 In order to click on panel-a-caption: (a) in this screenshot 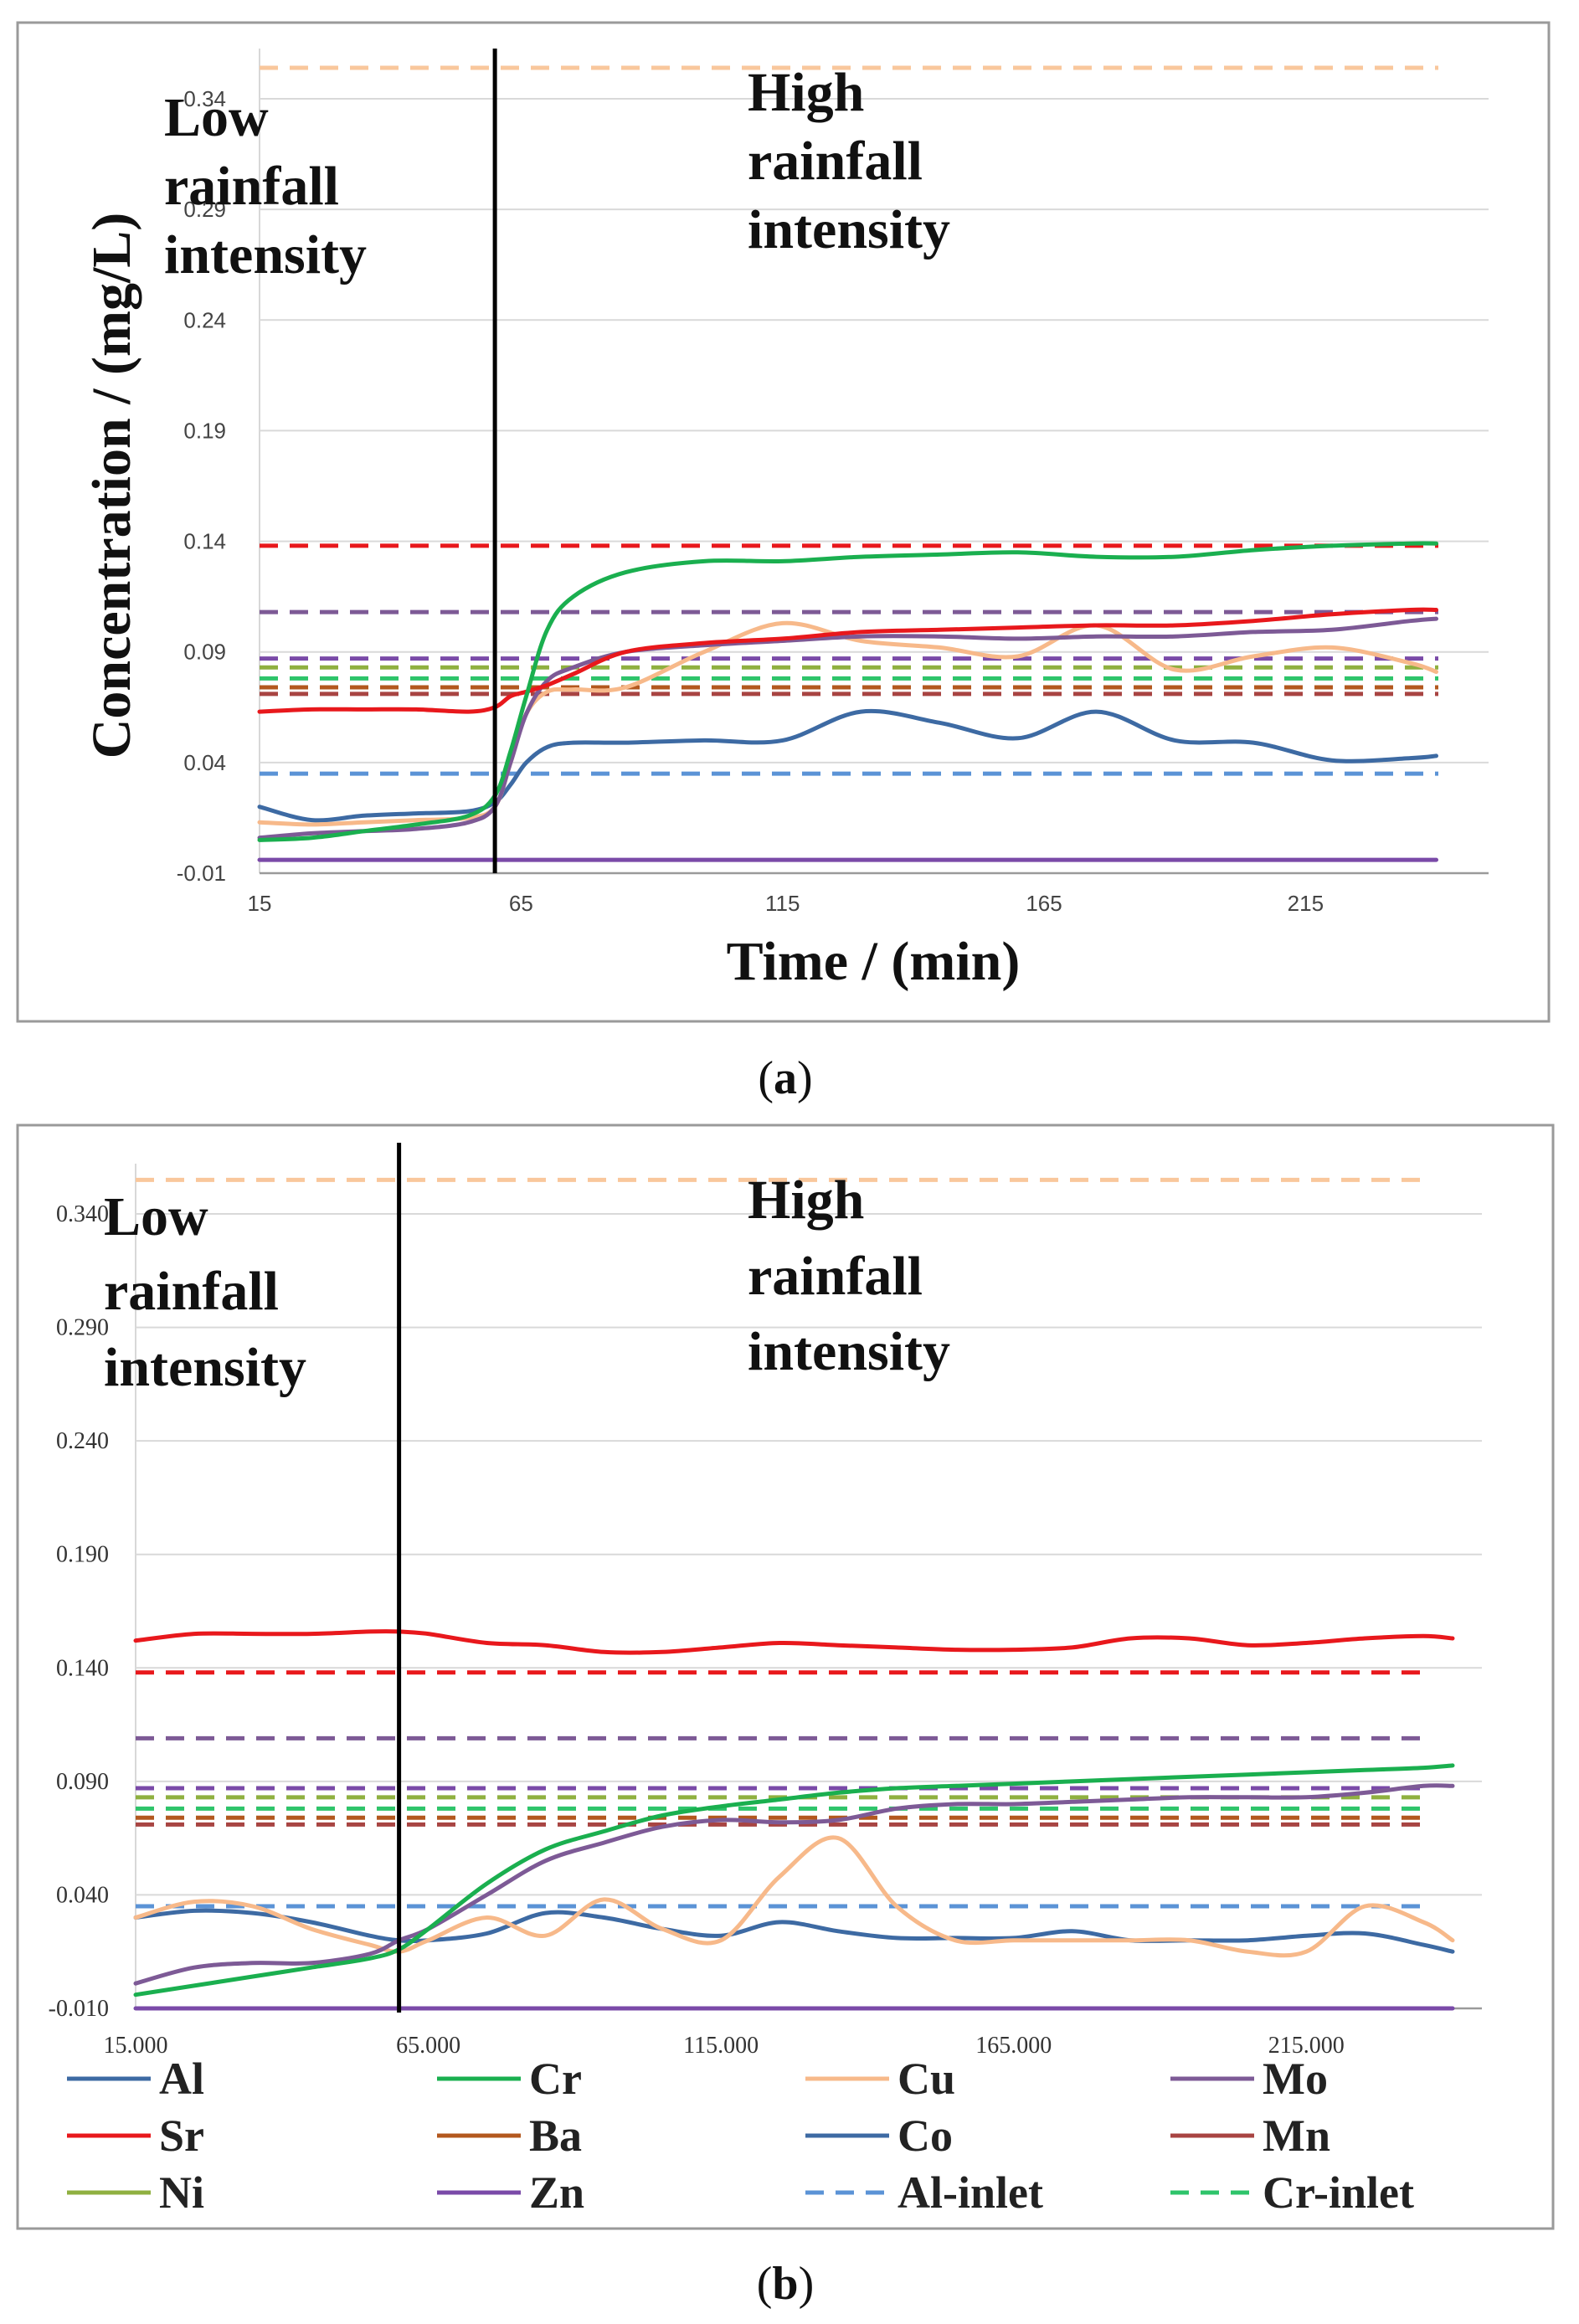, I will do `click(785, 1078)`.